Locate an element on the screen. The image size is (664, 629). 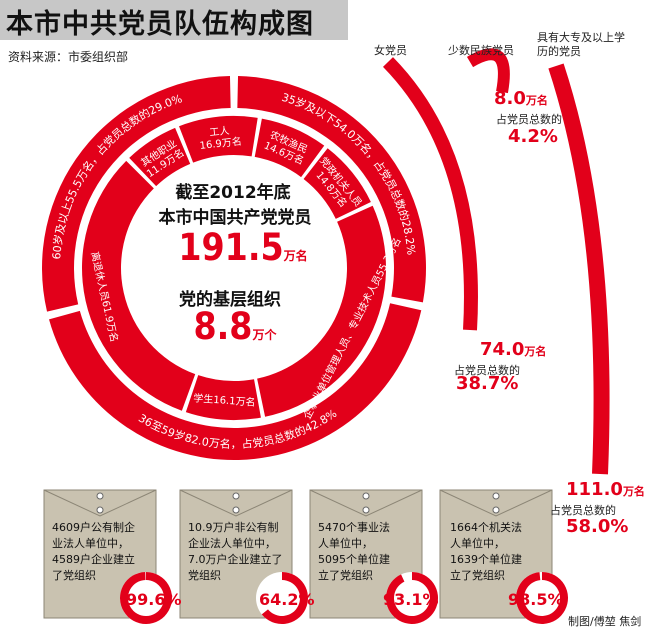
column-label-college: 具有大专及以上学历的党员 is located at coordinates (581, 44).